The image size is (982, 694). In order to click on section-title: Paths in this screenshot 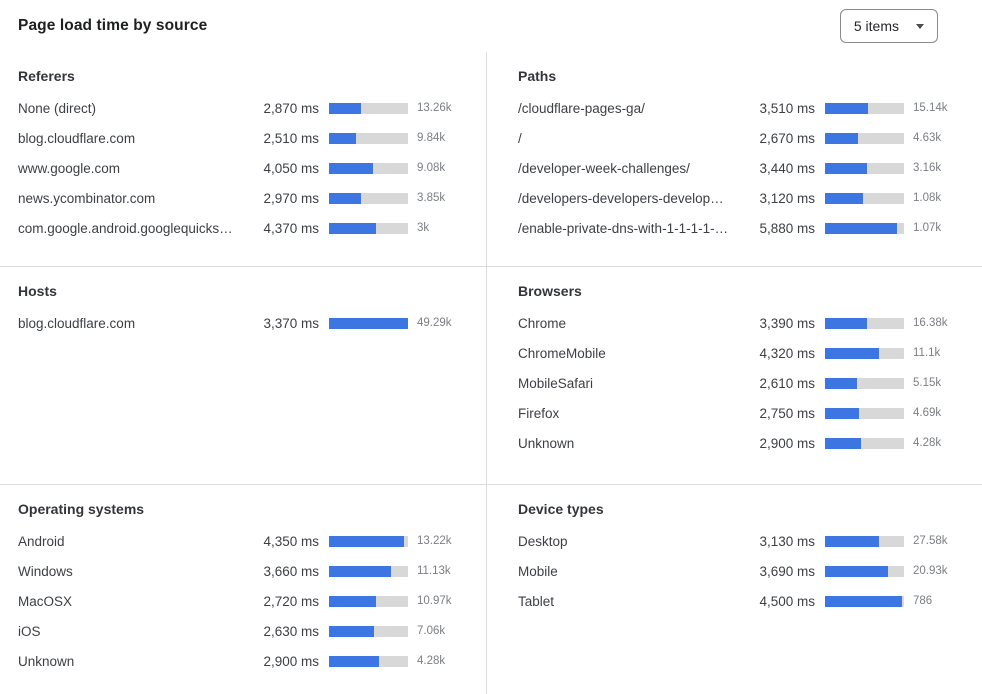, I will do `click(537, 76)`.